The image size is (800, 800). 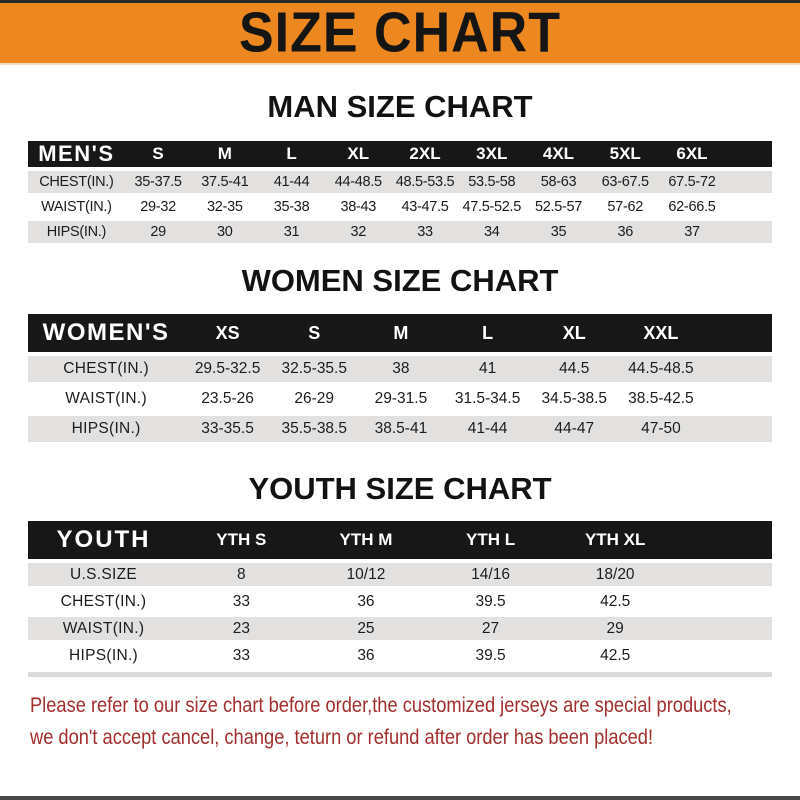 I want to click on size-value-cell: 30, so click(x=225, y=233).